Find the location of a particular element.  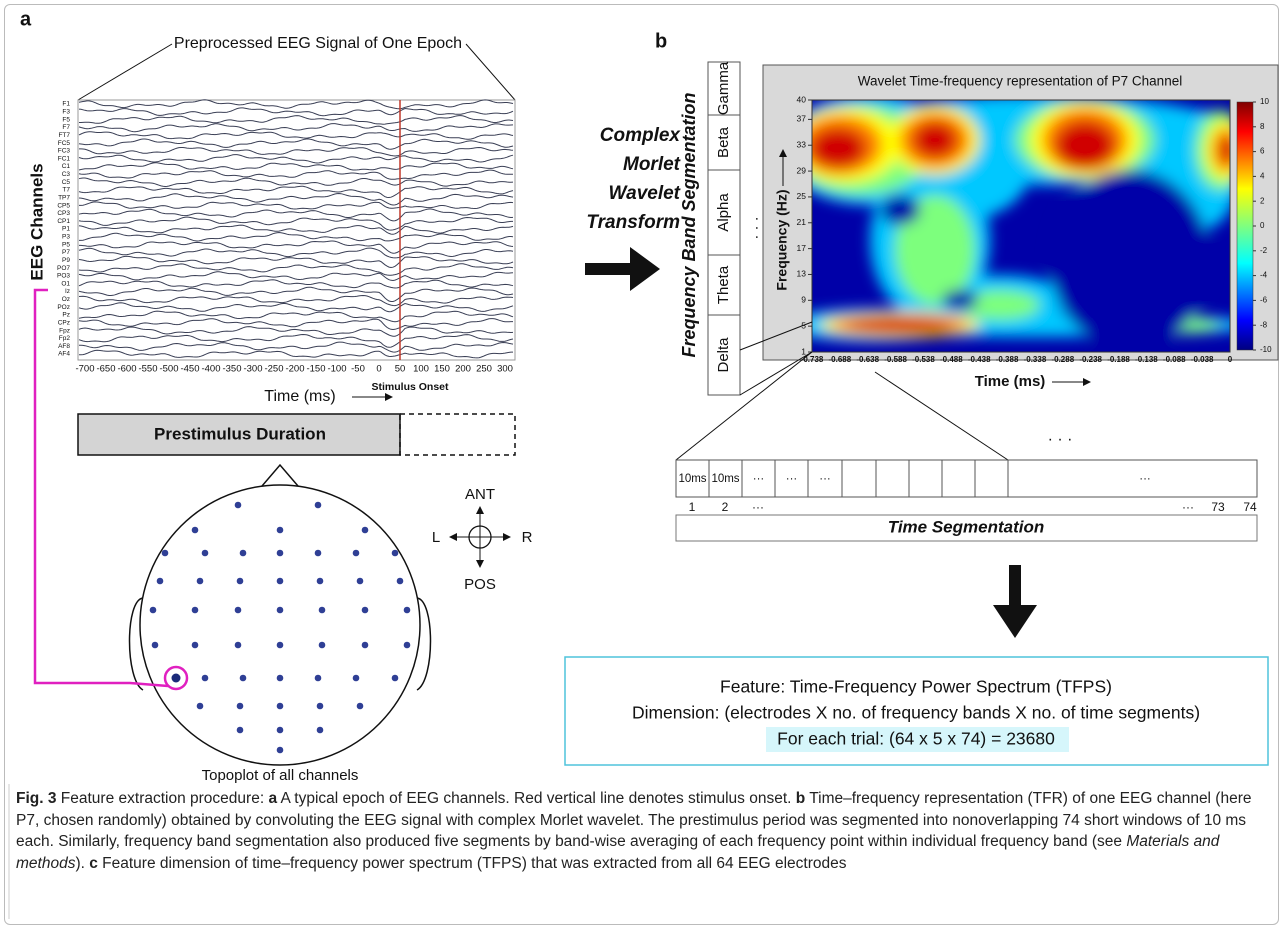

band-label: Gamma is located at coordinates (723, 88).